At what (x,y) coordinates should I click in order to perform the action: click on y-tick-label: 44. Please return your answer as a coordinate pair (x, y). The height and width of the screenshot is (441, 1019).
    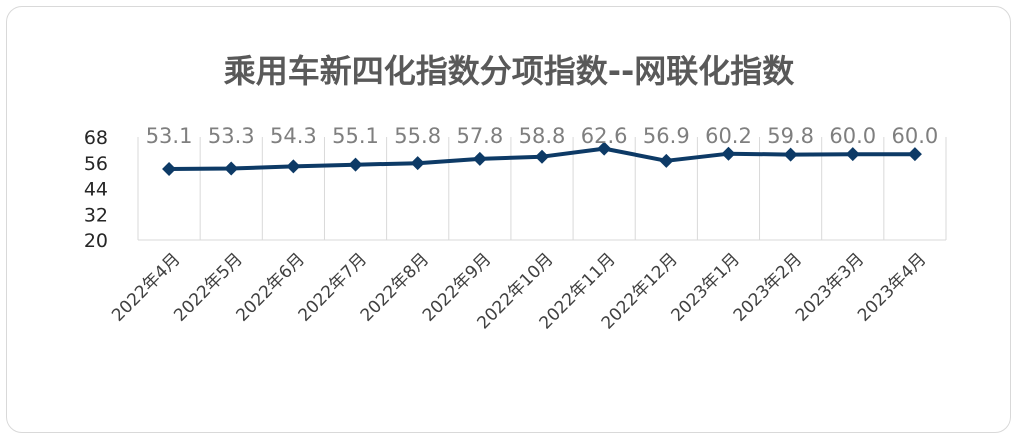
    Looking at the image, I should click on (96, 190).